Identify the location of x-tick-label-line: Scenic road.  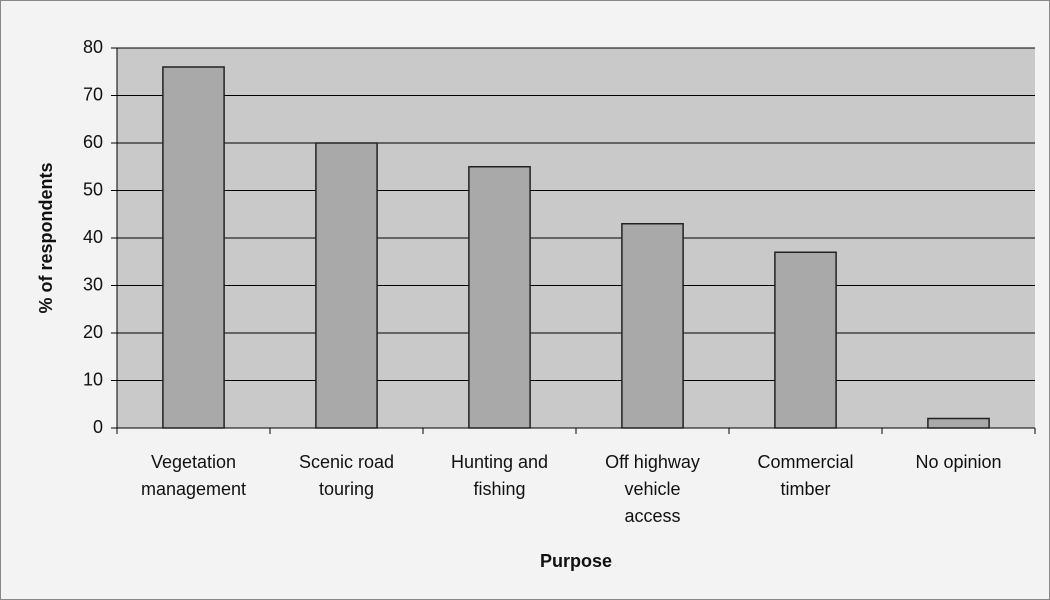
(346, 462).